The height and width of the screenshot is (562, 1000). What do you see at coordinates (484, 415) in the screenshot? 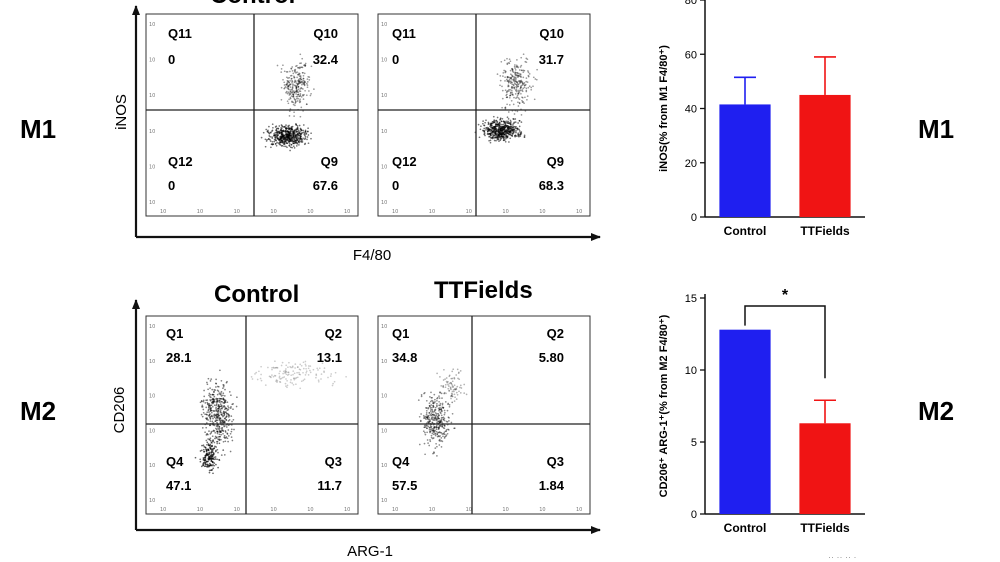
I see `panel-frame` at bounding box center [484, 415].